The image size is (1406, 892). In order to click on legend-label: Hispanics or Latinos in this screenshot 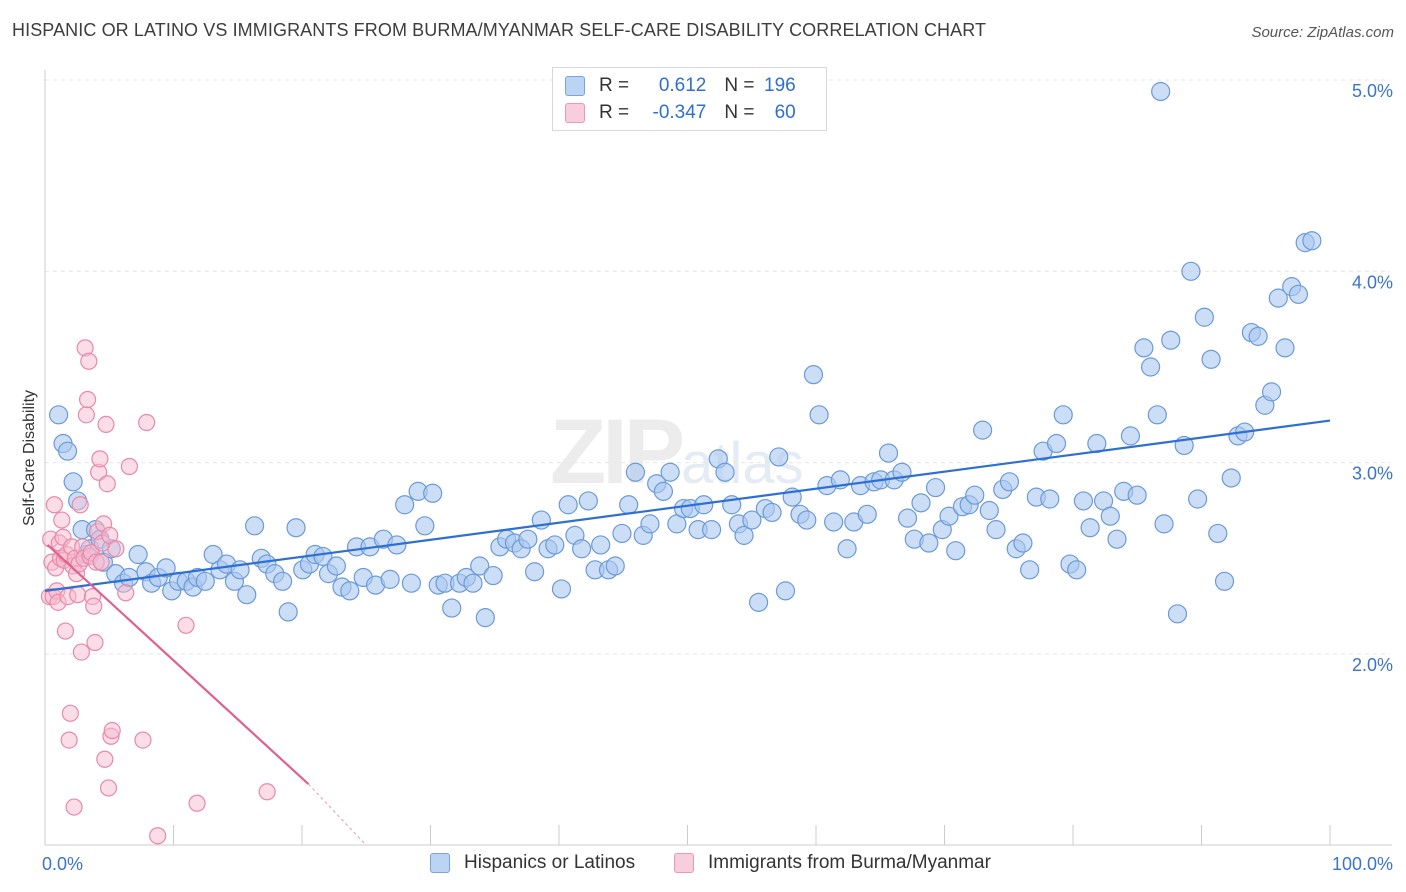, I will do `click(550, 862)`.